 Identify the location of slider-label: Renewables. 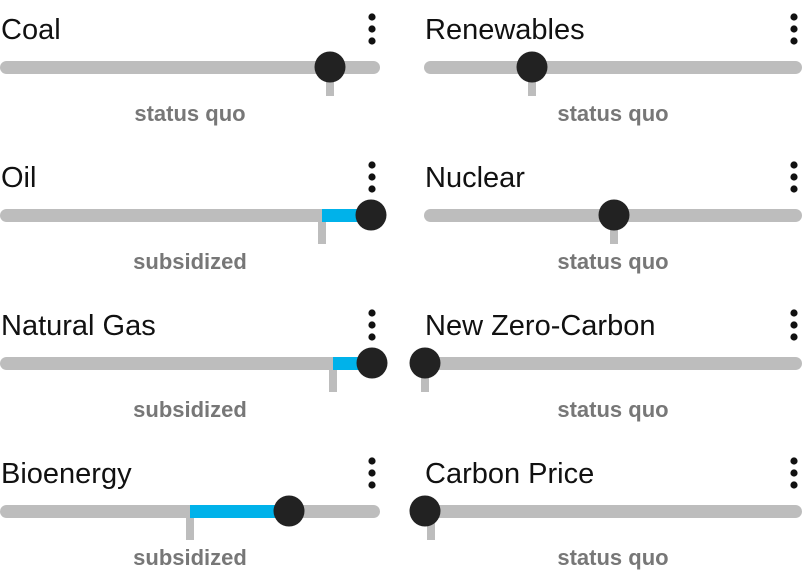
(505, 30).